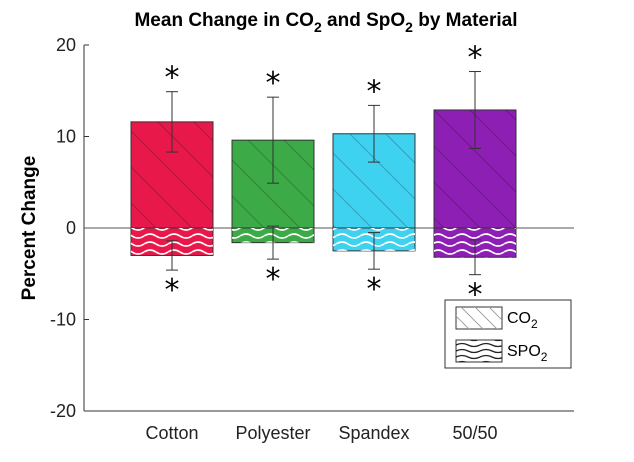 The image size is (634, 462). What do you see at coordinates (527, 353) in the screenshot?
I see `legend-label: SPO2` at bounding box center [527, 353].